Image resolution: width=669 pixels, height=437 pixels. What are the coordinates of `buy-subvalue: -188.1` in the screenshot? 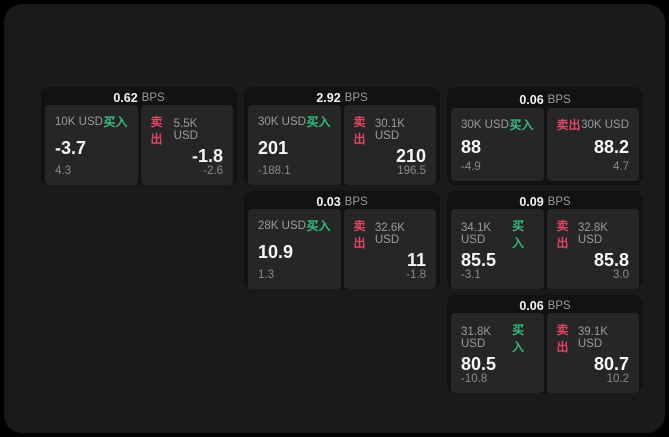 It's located at (274, 171).